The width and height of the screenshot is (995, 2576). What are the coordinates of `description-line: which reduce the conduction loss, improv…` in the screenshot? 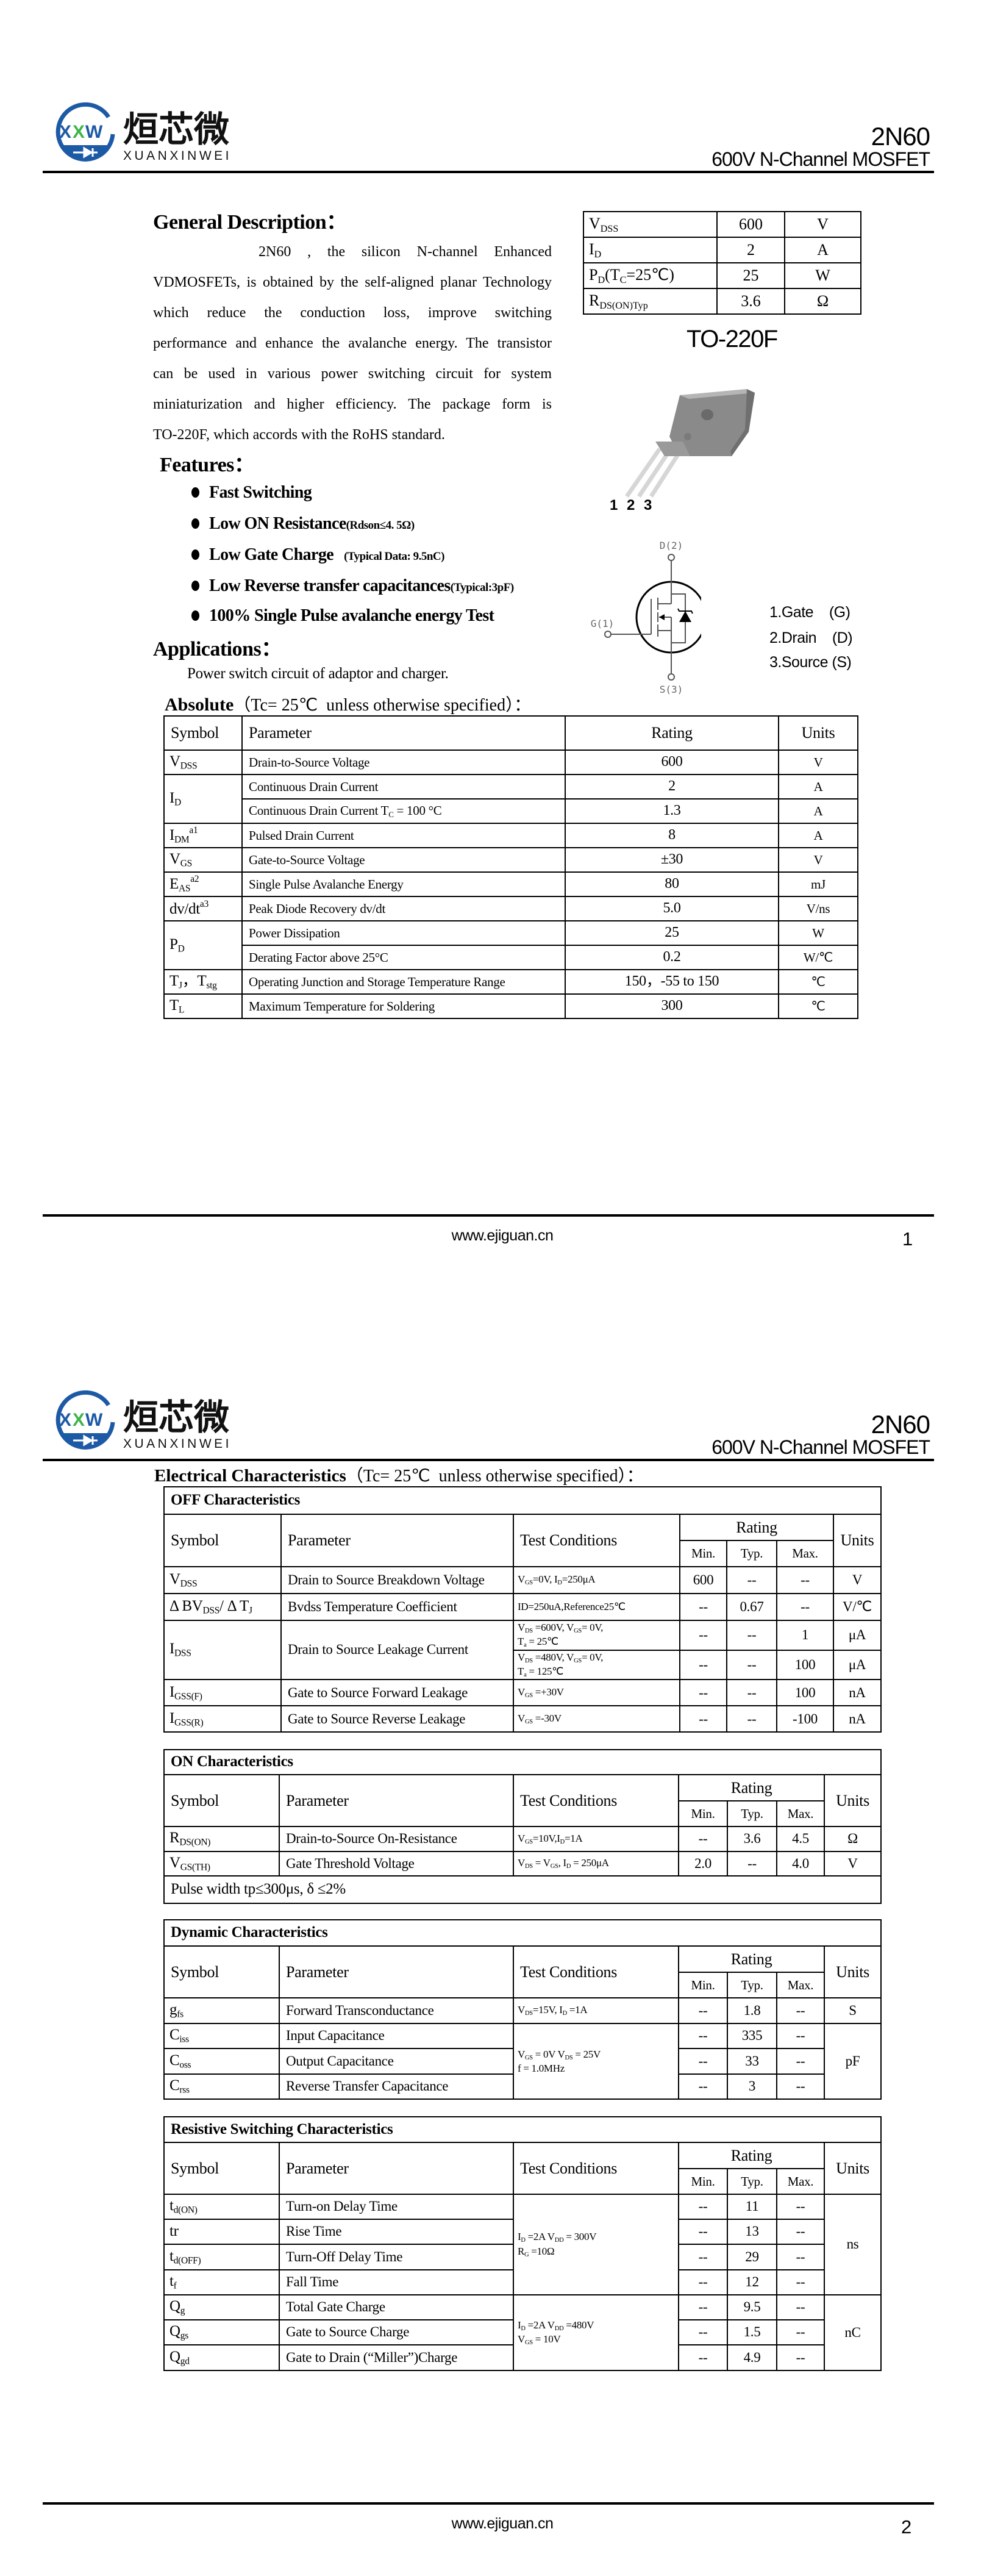 It's located at (353, 313).